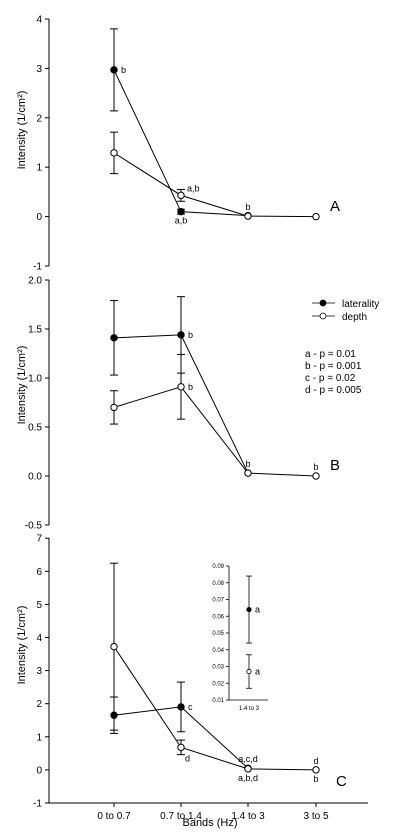 The width and height of the screenshot is (407, 835). What do you see at coordinates (39, 539) in the screenshot?
I see `panel-2-y-tick-label: 7` at bounding box center [39, 539].